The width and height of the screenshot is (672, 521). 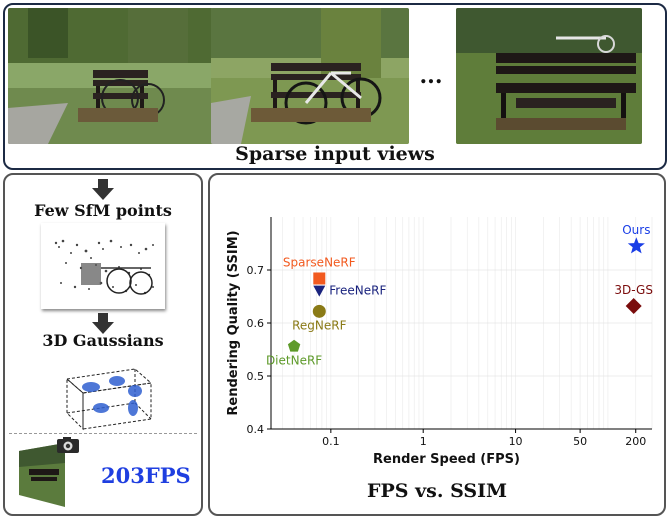 I want to click on y-axis-label: Rendering Quality (SSIM), so click(x=233, y=322).